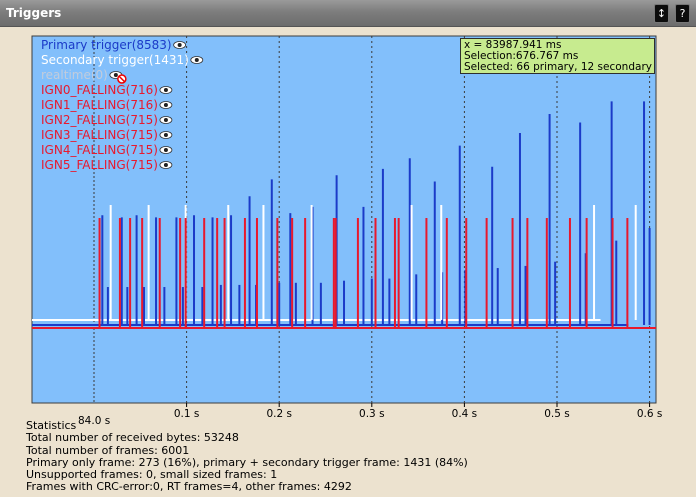  What do you see at coordinates (661, 13) in the screenshot?
I see `resize-button: ↕` at bounding box center [661, 13].